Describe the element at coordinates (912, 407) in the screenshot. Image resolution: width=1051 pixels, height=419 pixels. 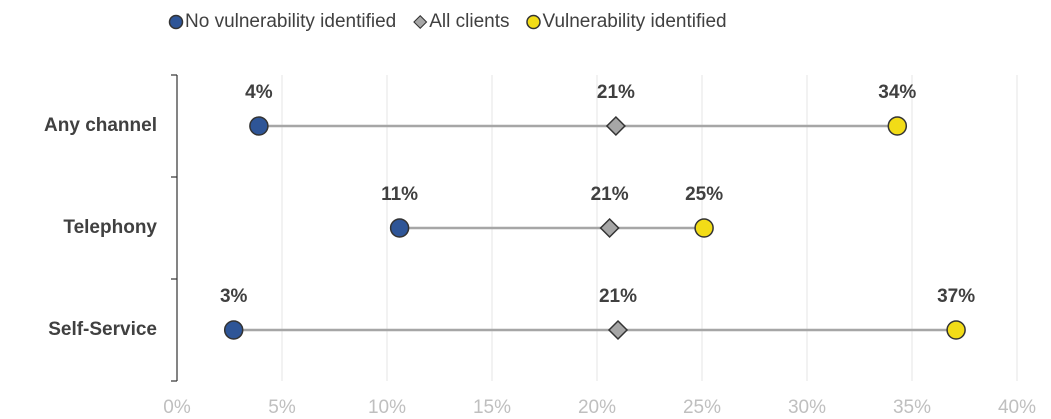
I see `x-tick-label: 35%` at that location.